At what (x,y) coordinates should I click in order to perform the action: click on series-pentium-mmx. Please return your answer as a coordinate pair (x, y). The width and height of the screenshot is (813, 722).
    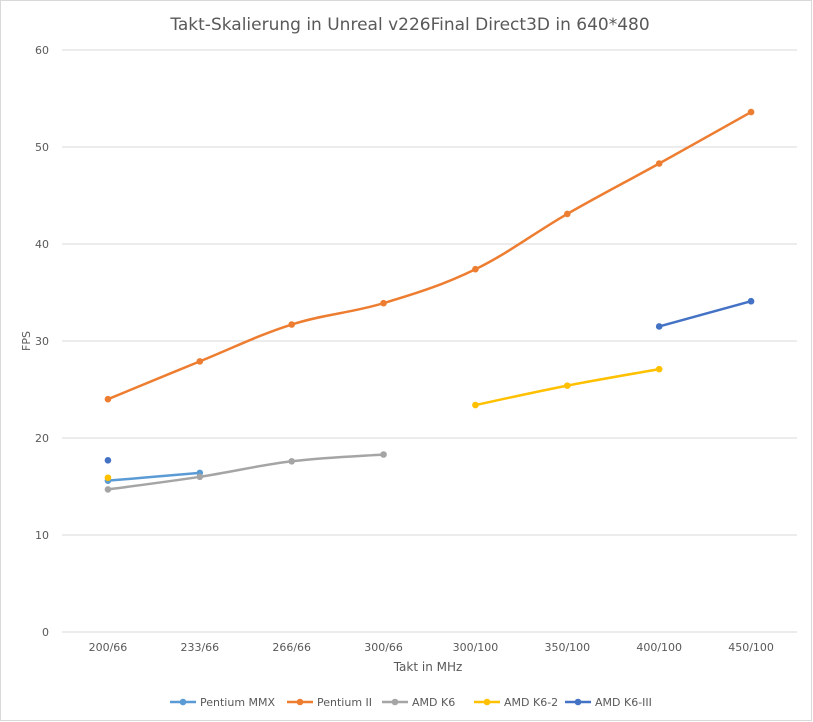
    Looking at the image, I should click on (154, 476).